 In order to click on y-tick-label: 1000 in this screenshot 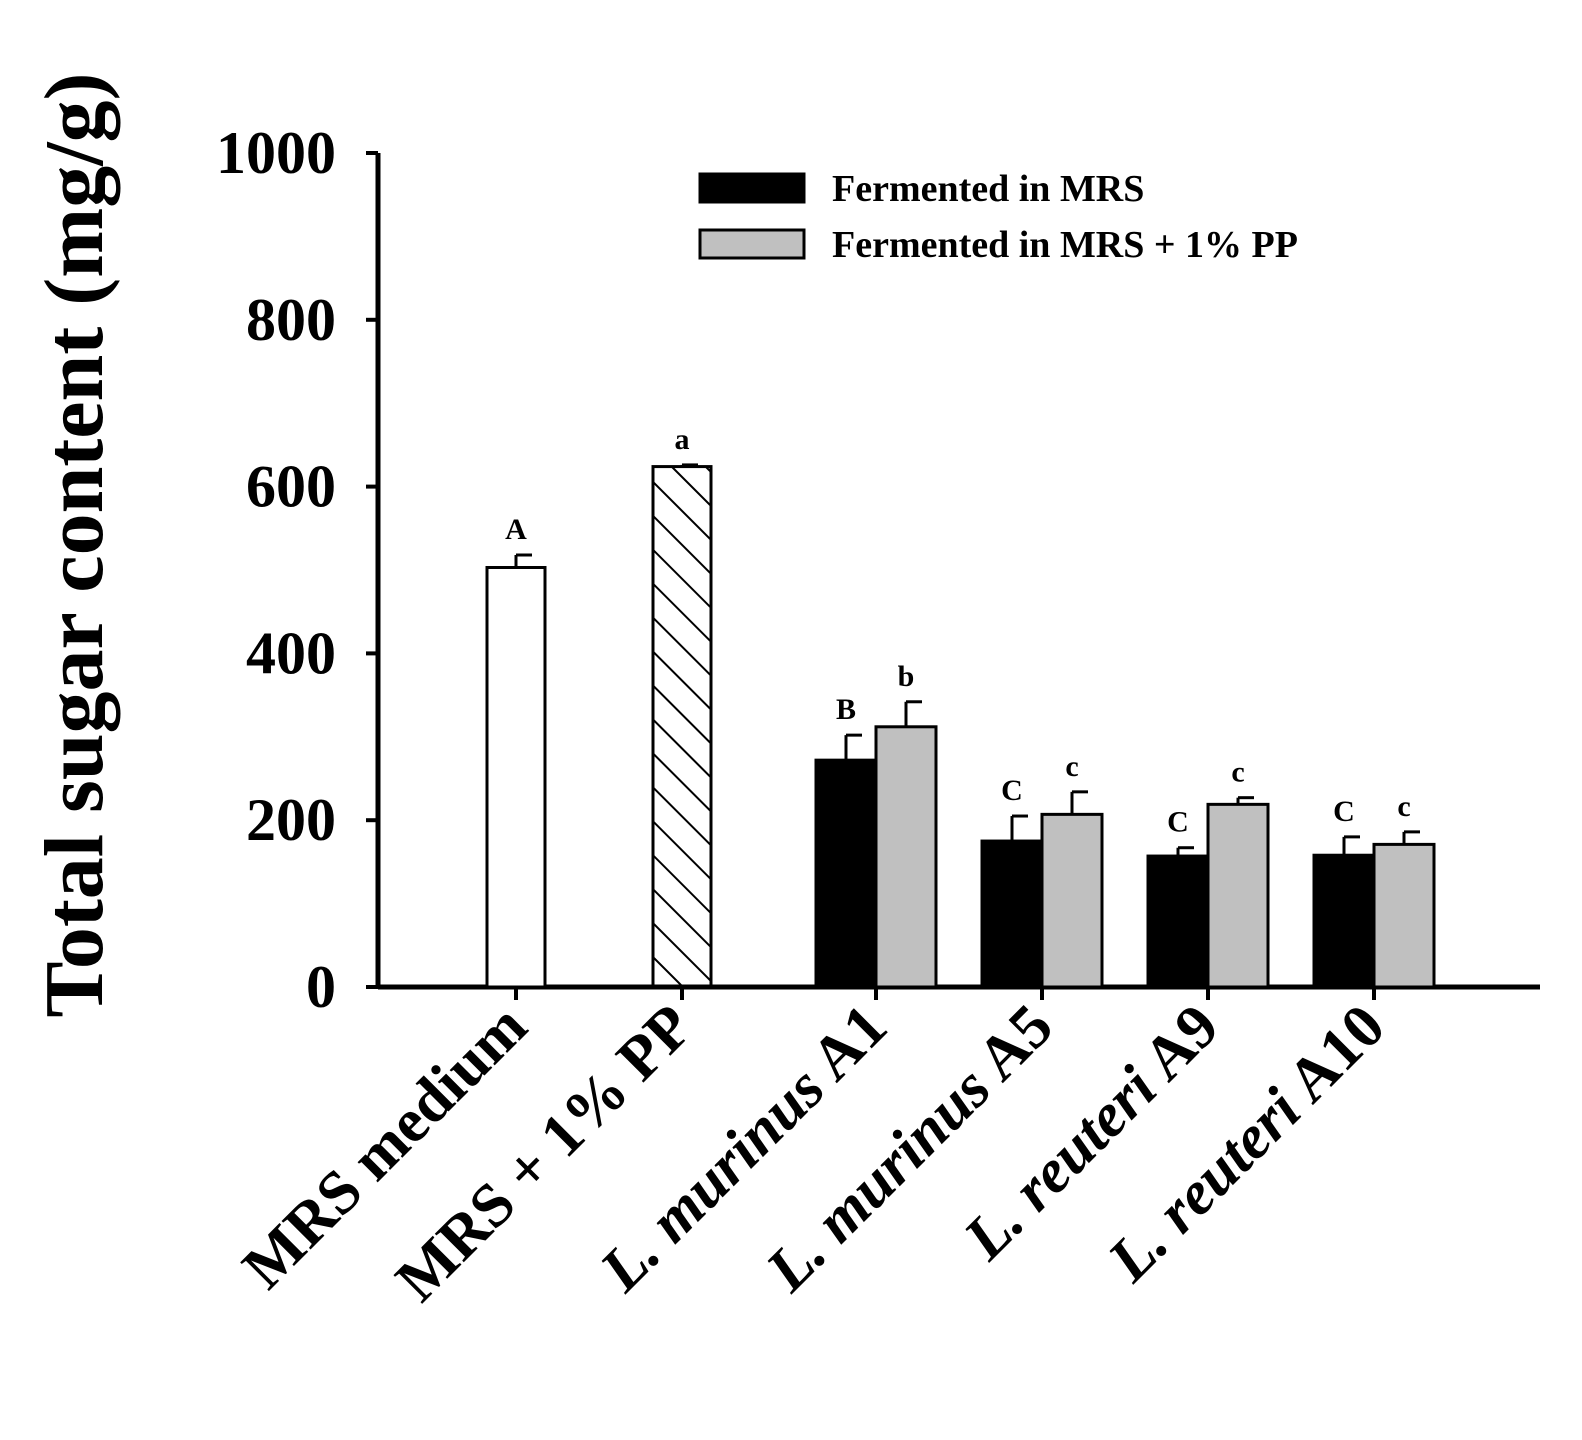, I will do `click(276, 153)`.